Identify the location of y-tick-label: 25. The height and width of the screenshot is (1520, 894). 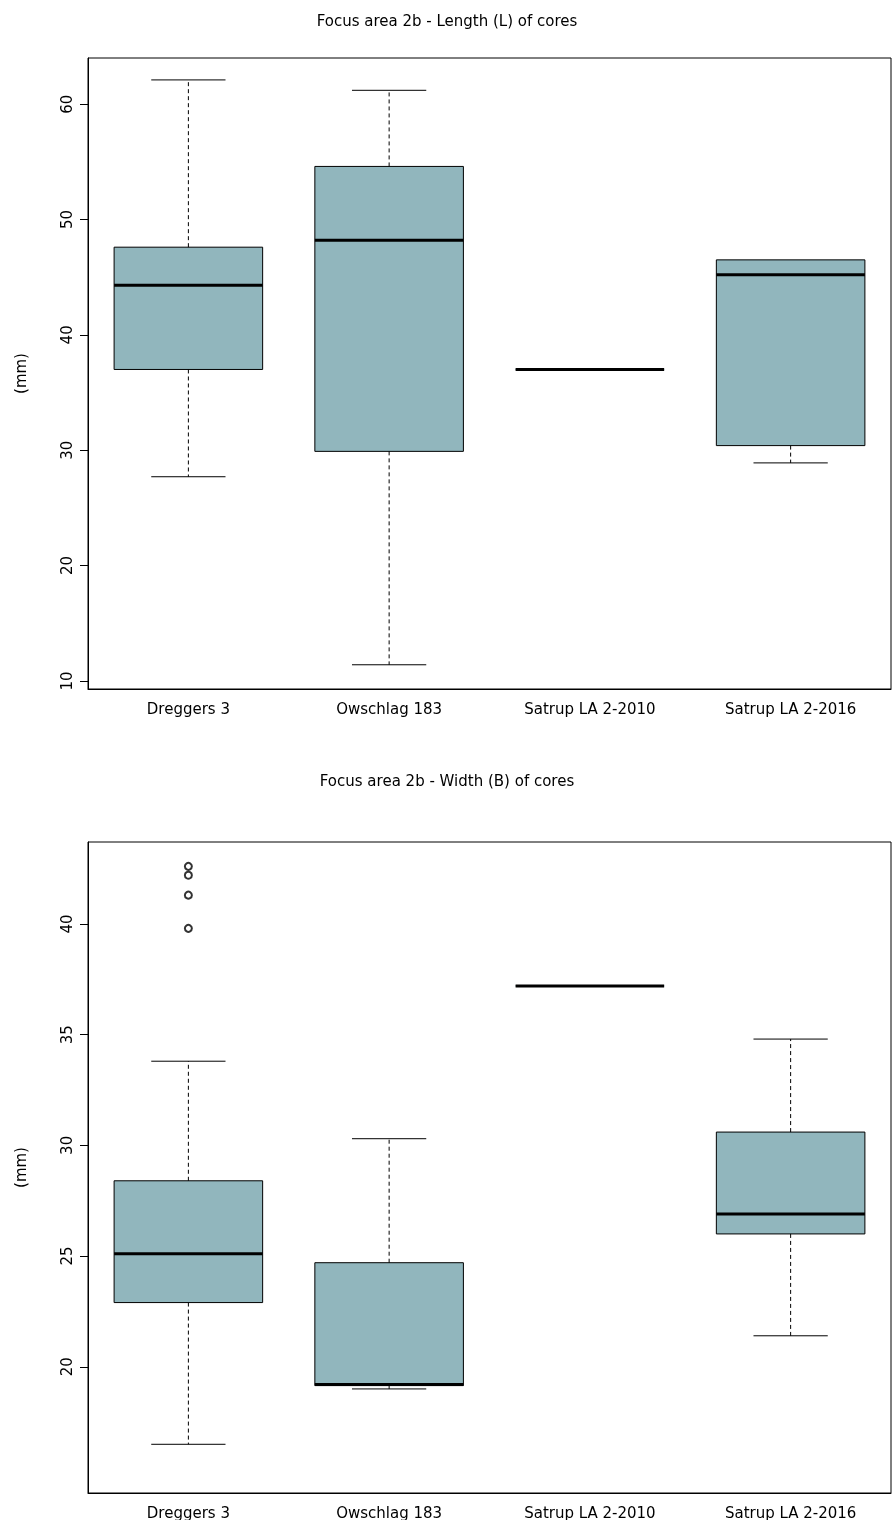
(66, 1256).